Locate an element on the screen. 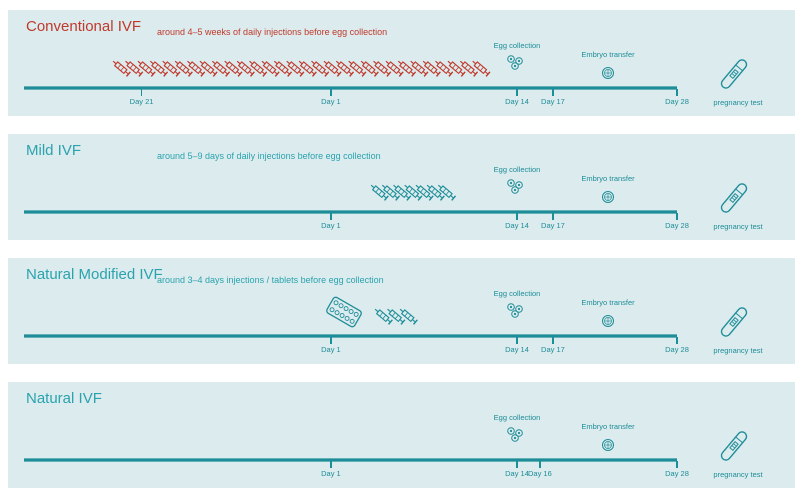  panel-title: Natural IVF is located at coordinates (64, 398).